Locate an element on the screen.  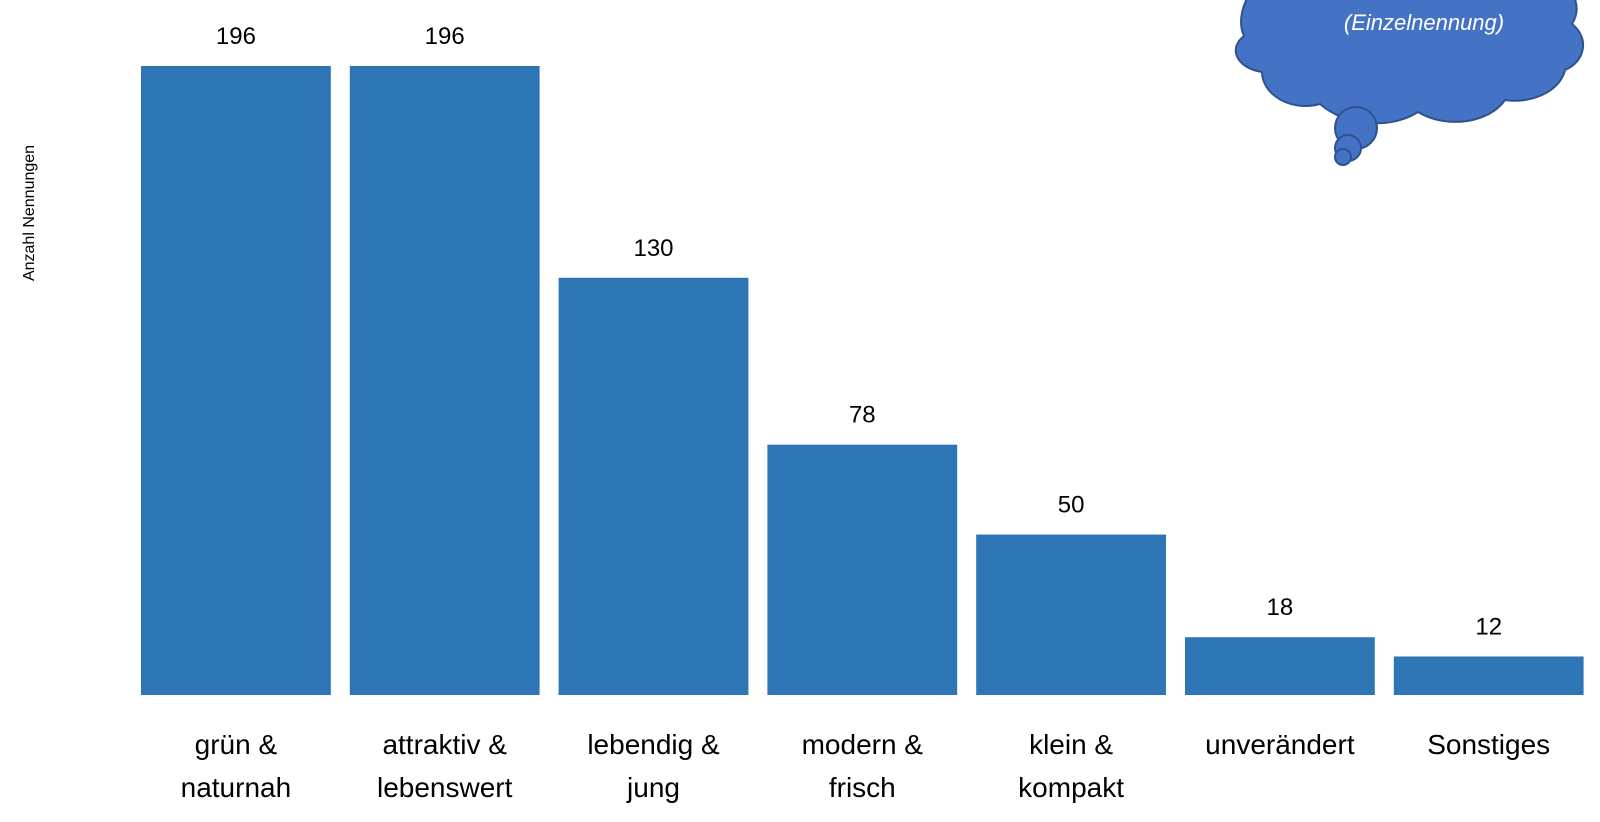
category-label-5: unverändert is located at coordinates (1280, 744).